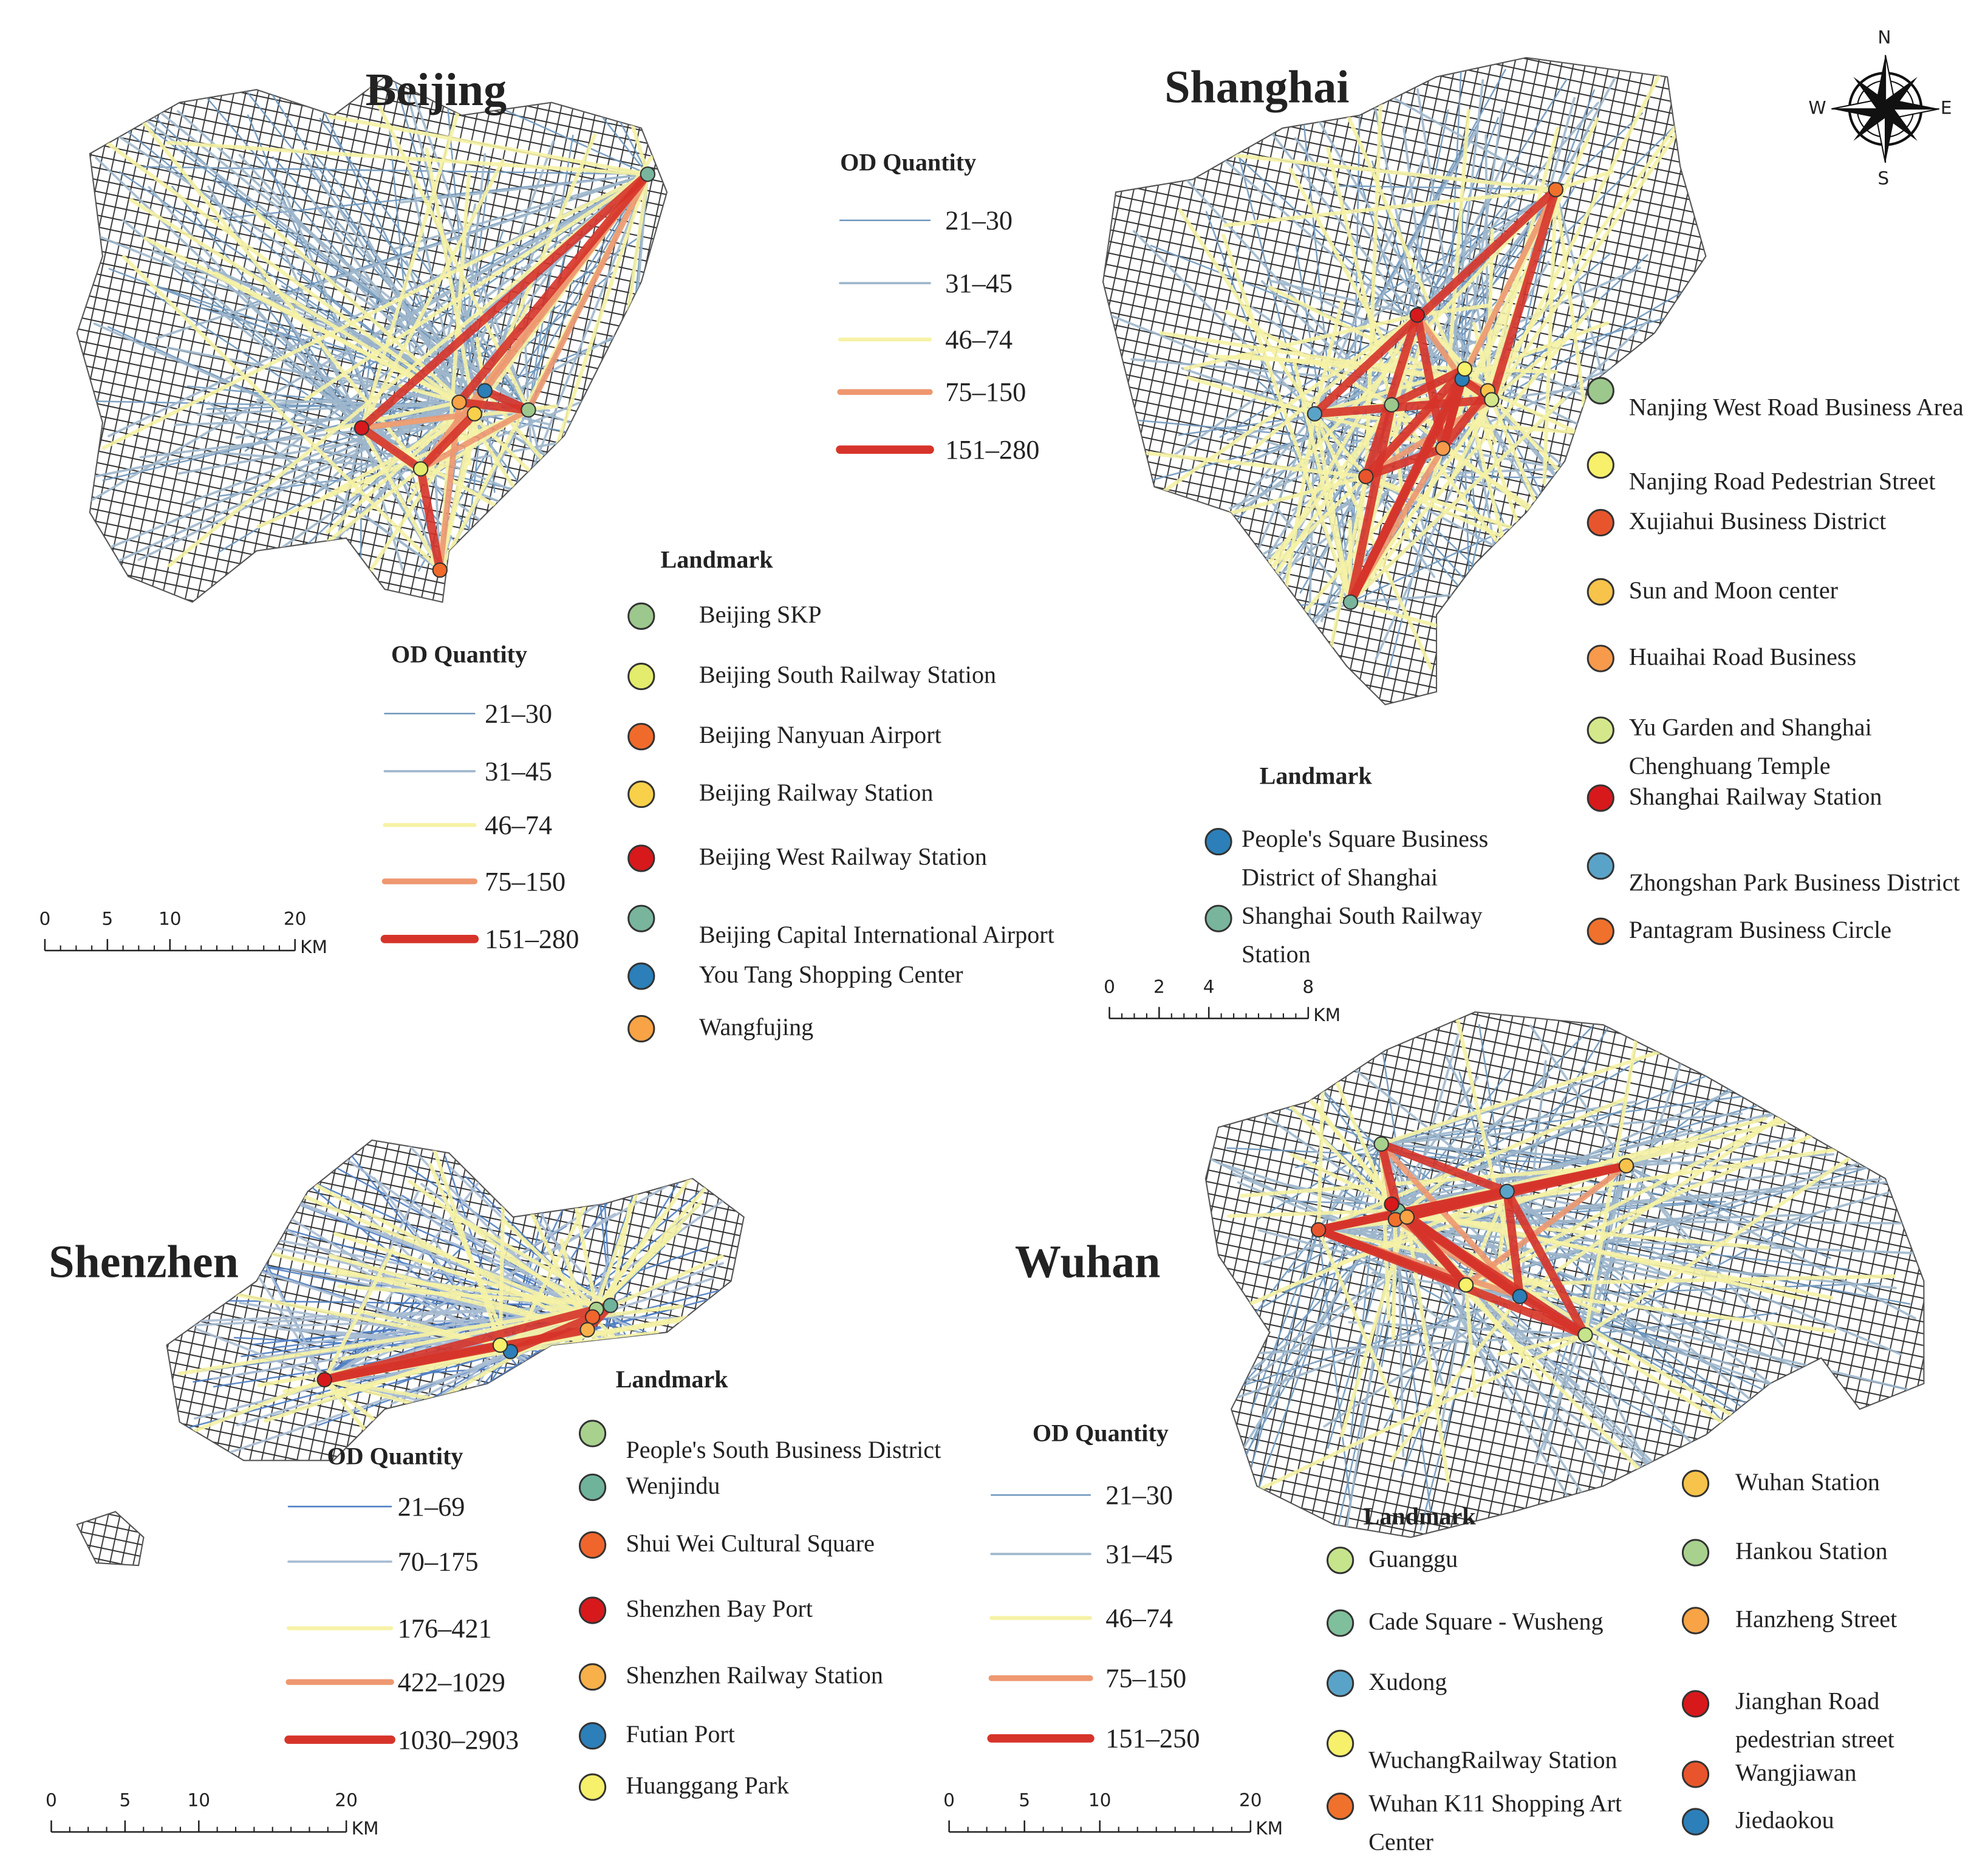 The width and height of the screenshot is (1988, 1863). What do you see at coordinates (1087, 1262) in the screenshot?
I see `panel-title: Wuhan` at bounding box center [1087, 1262].